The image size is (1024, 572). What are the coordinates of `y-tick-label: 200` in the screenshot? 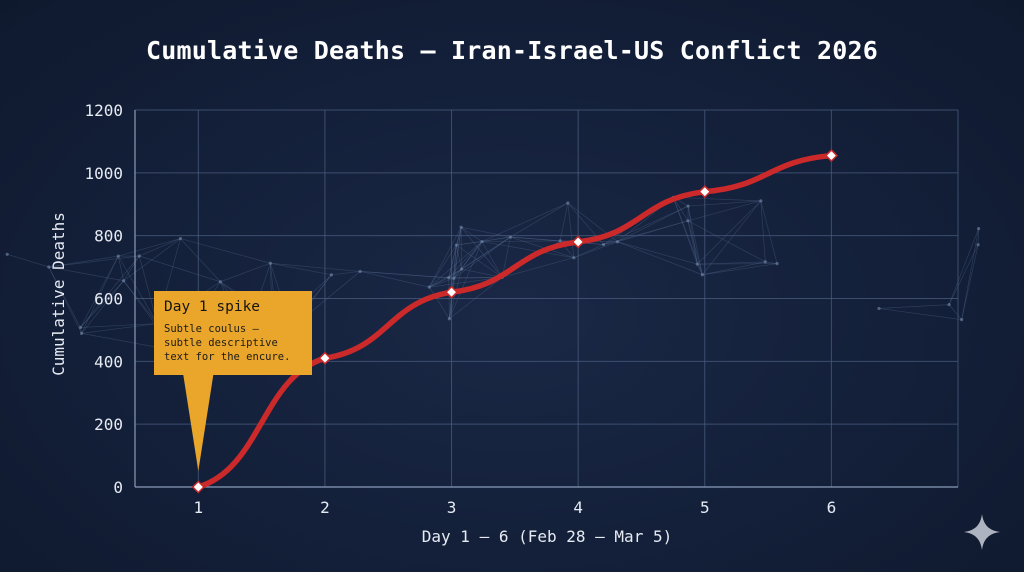 It's located at (108, 424).